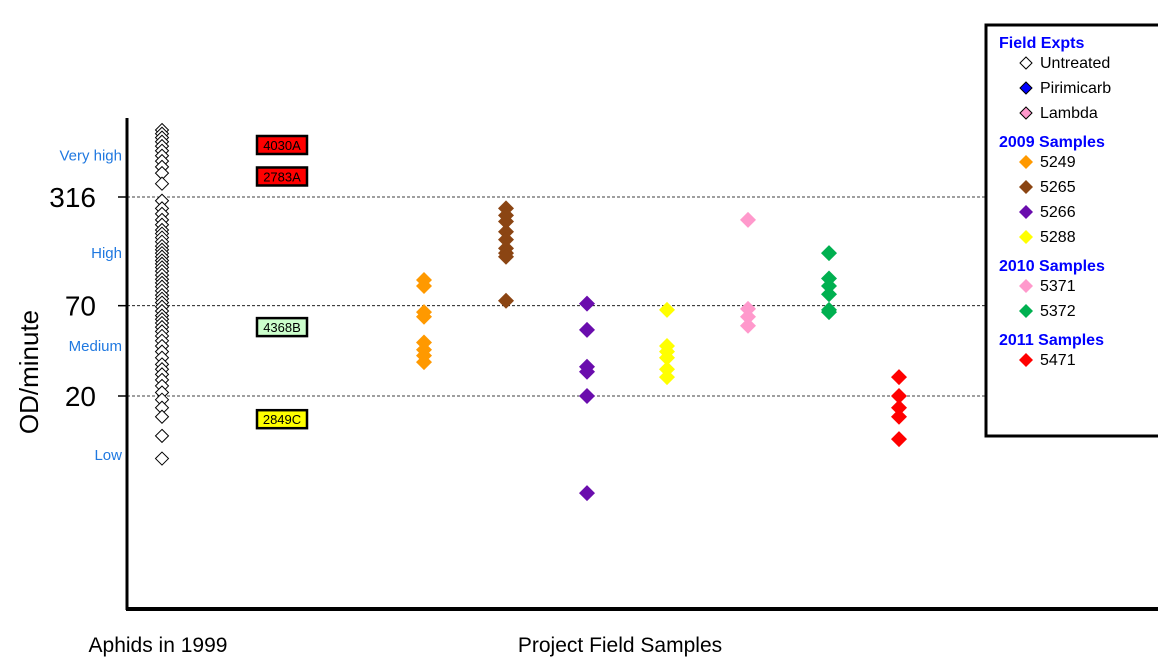 Image resolution: width=1158 pixels, height=659 pixels. What do you see at coordinates (95, 346) in the screenshot?
I see `level-label-medium: Medium` at bounding box center [95, 346].